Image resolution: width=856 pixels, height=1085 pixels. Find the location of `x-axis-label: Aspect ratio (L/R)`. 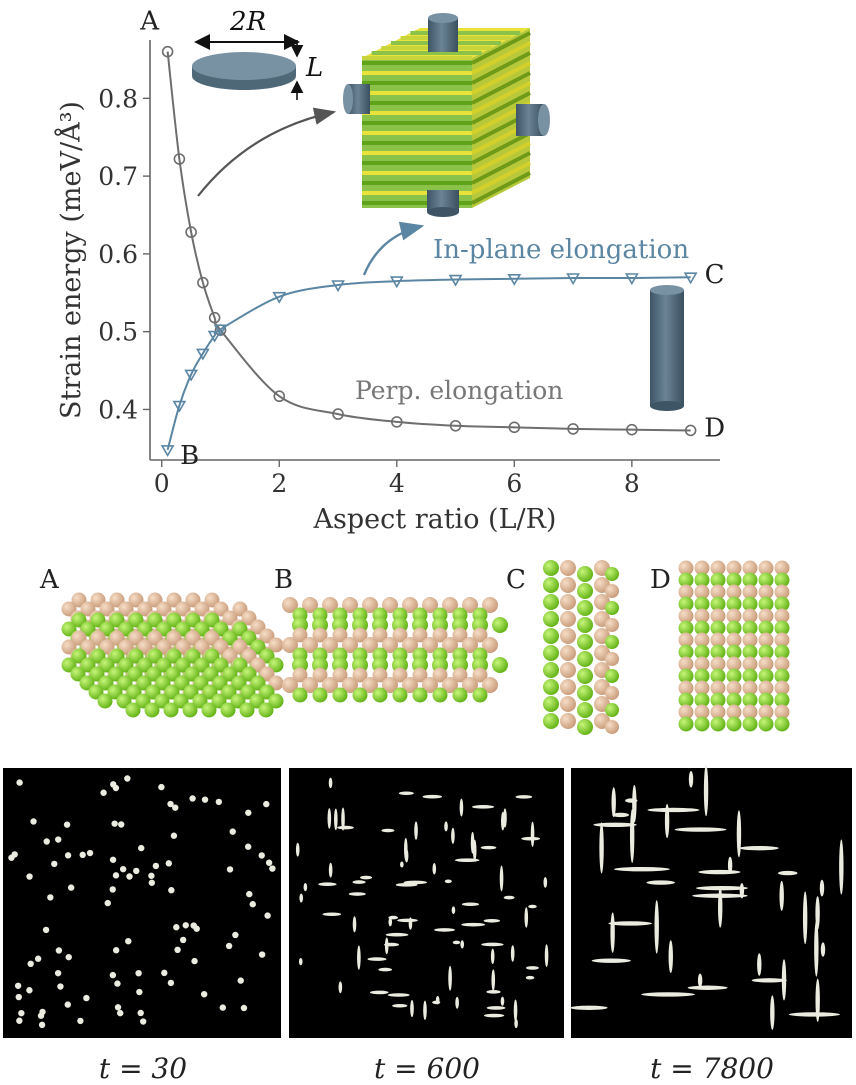

x-axis-label: Aspect ratio (L/R) is located at coordinates (435, 519).